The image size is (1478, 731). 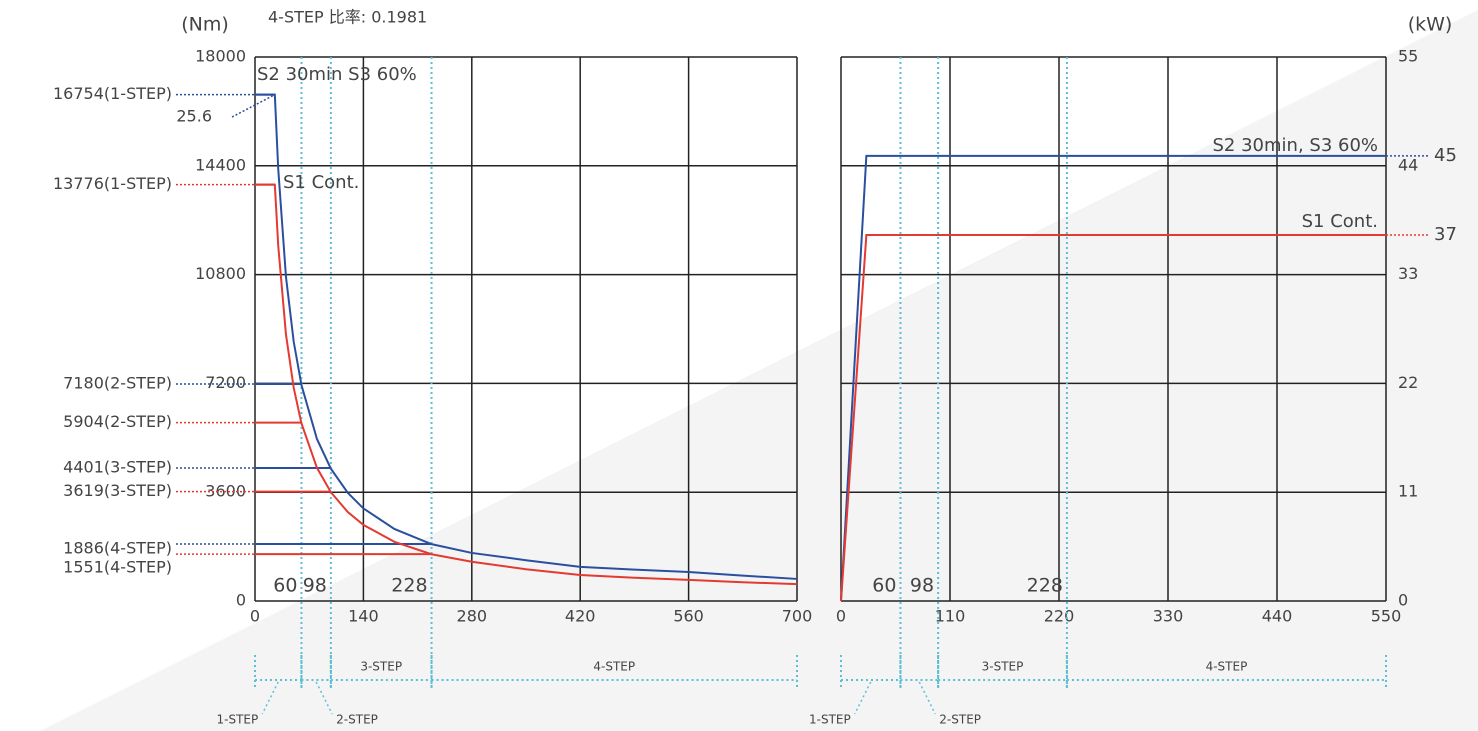 What do you see at coordinates (1408, 164) in the screenshot?
I see `y-tick-label: 44` at bounding box center [1408, 164].